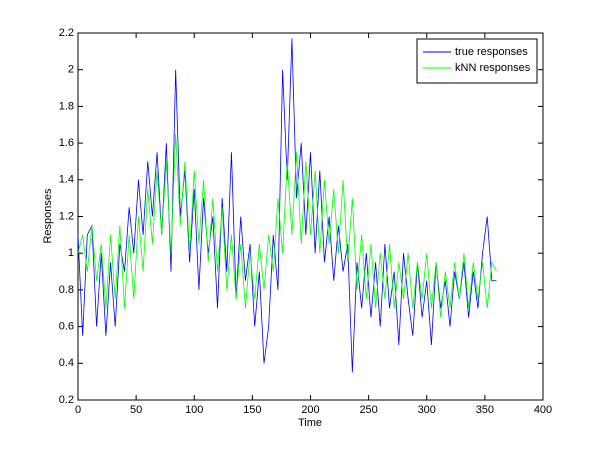 The height and width of the screenshot is (450, 600). What do you see at coordinates (66, 216) in the screenshot?
I see `y-tick-label: 1.2` at bounding box center [66, 216].